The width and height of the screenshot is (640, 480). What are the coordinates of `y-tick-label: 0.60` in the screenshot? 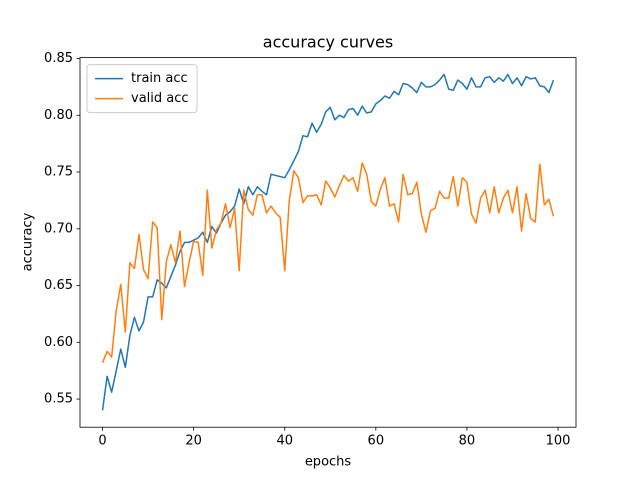 It's located at (58, 342).